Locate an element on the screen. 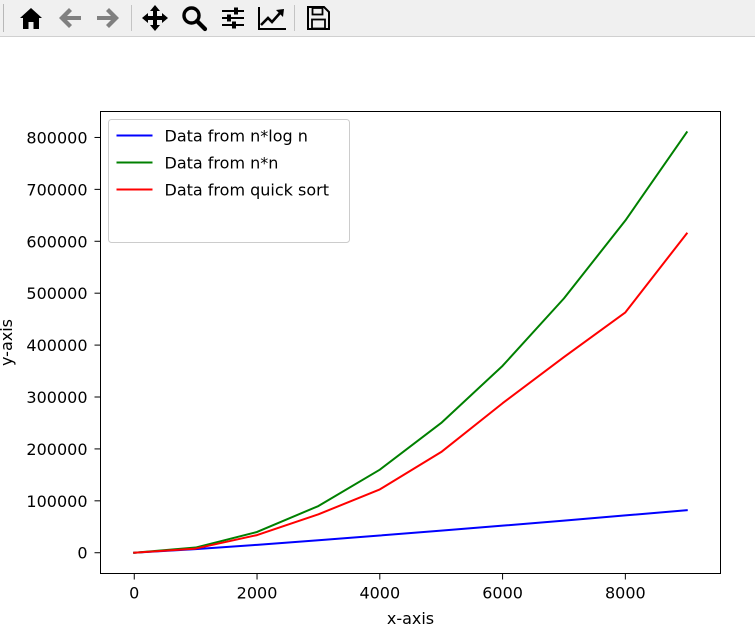  y-tick-label: 200000 is located at coordinates (56, 449).